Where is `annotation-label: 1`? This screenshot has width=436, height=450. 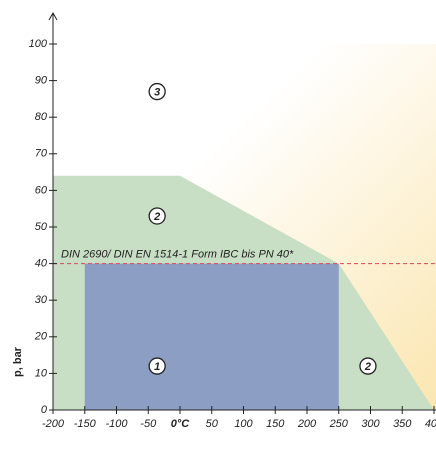
annotation-label: 1 is located at coordinates (157, 367).